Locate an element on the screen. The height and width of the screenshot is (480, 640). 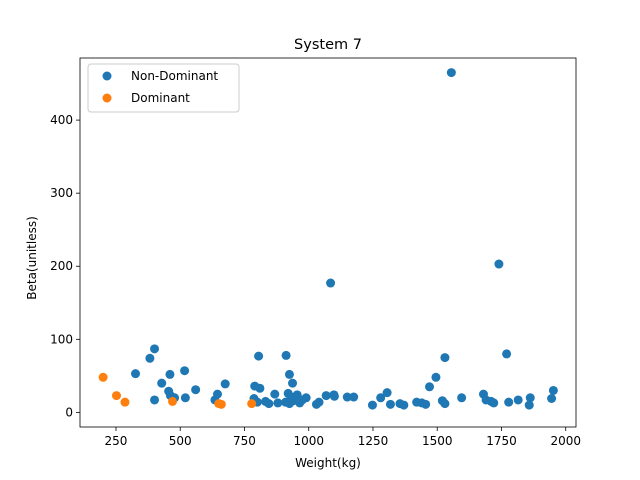
x-tick-label: 250 is located at coordinates (116, 441).